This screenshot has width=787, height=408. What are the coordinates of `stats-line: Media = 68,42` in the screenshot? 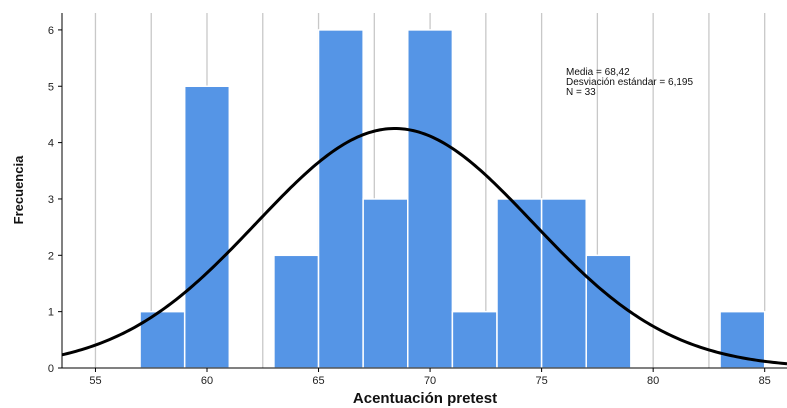 It's located at (598, 72).